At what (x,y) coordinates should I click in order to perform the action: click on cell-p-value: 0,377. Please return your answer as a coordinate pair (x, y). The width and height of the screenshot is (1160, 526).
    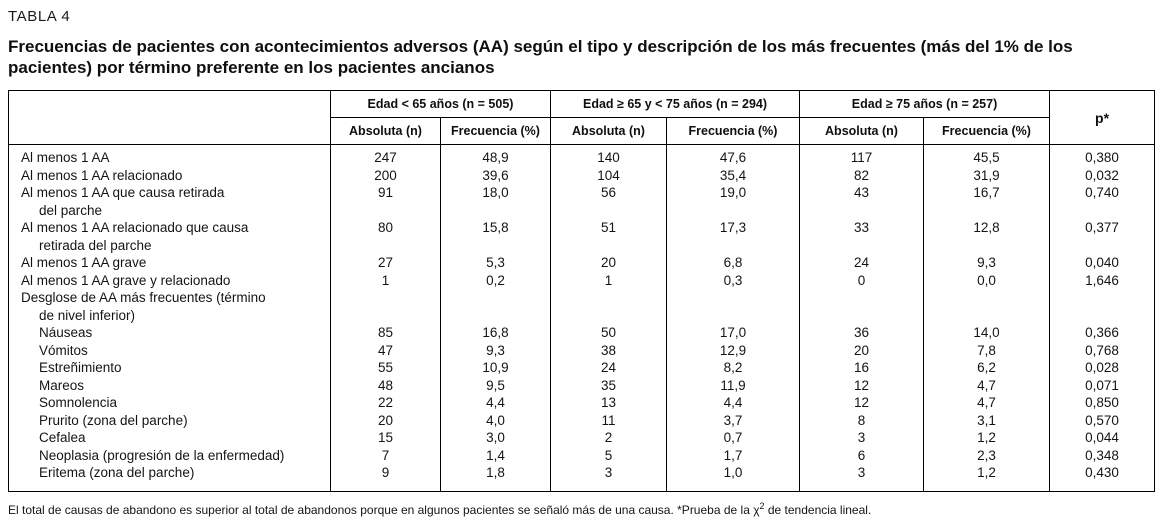
    Looking at the image, I should click on (1102, 236).